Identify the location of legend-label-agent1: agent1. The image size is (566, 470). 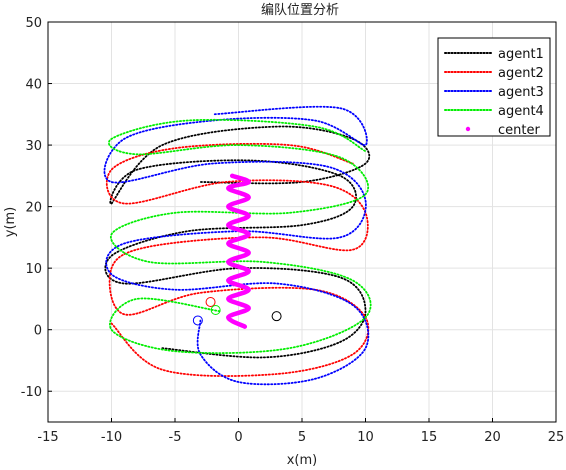
(521, 54).